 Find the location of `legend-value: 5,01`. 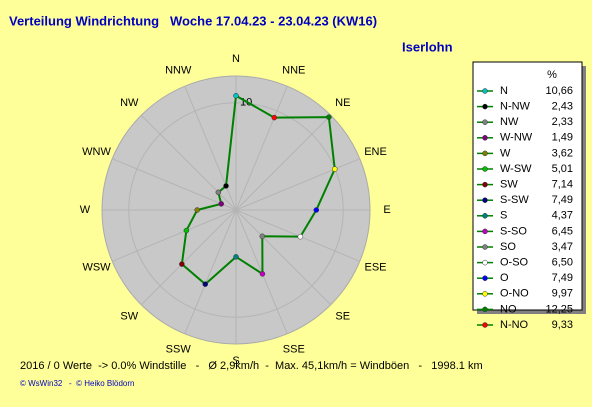

legend-value: 5,01 is located at coordinates (562, 169).